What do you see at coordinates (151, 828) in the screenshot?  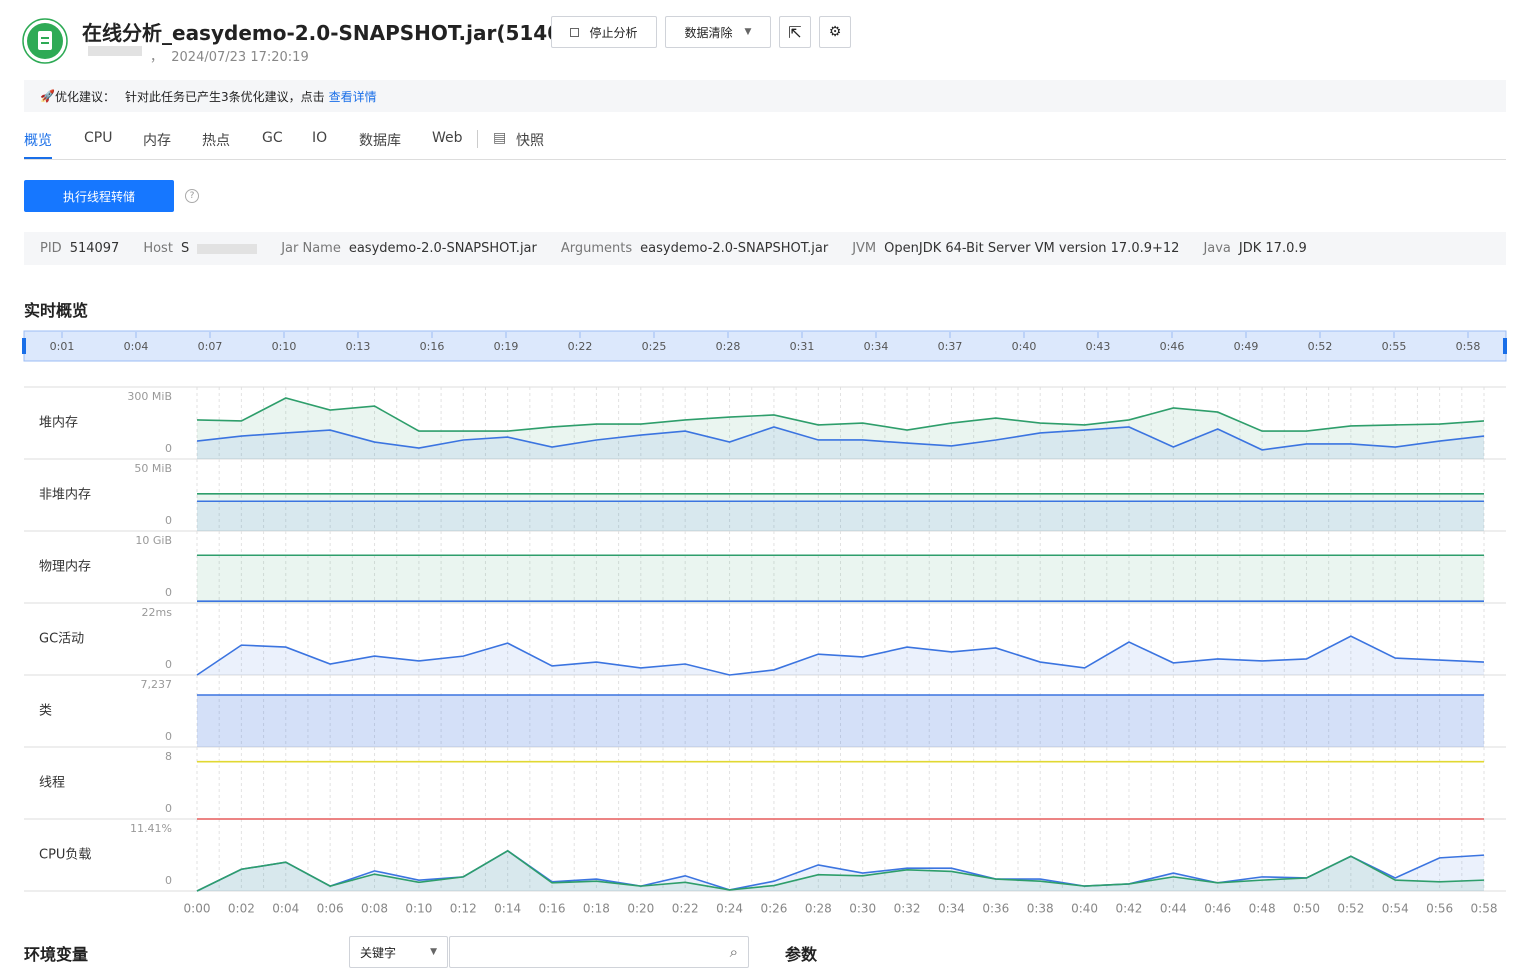 I see `y-tick-label: 11.41%` at bounding box center [151, 828].